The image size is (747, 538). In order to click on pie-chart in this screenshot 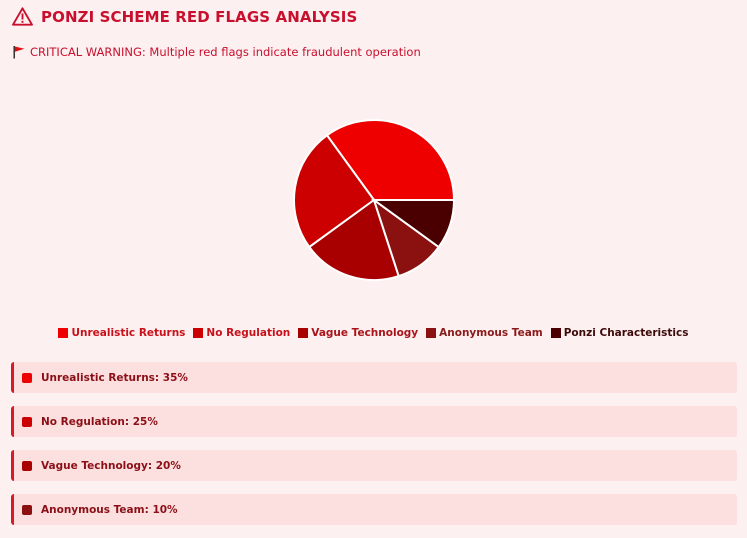, I will do `click(374, 200)`.